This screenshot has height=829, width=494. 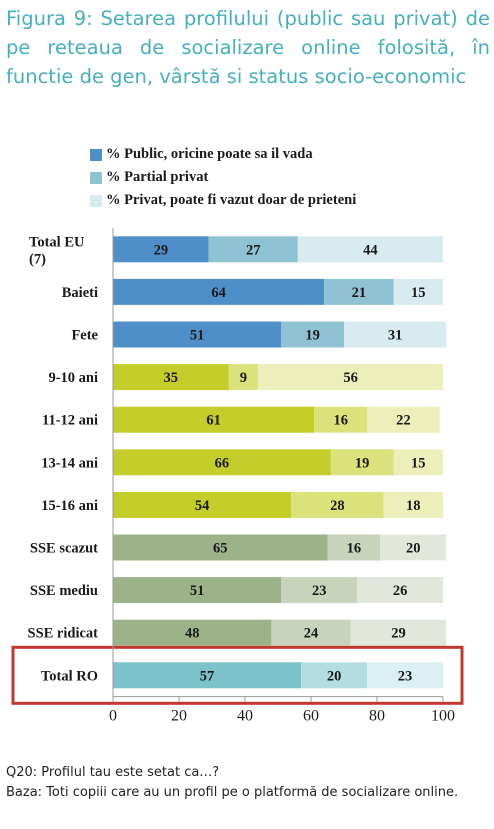 I want to click on category-label-9-10-ani: 9-10 ani, so click(x=73, y=378).